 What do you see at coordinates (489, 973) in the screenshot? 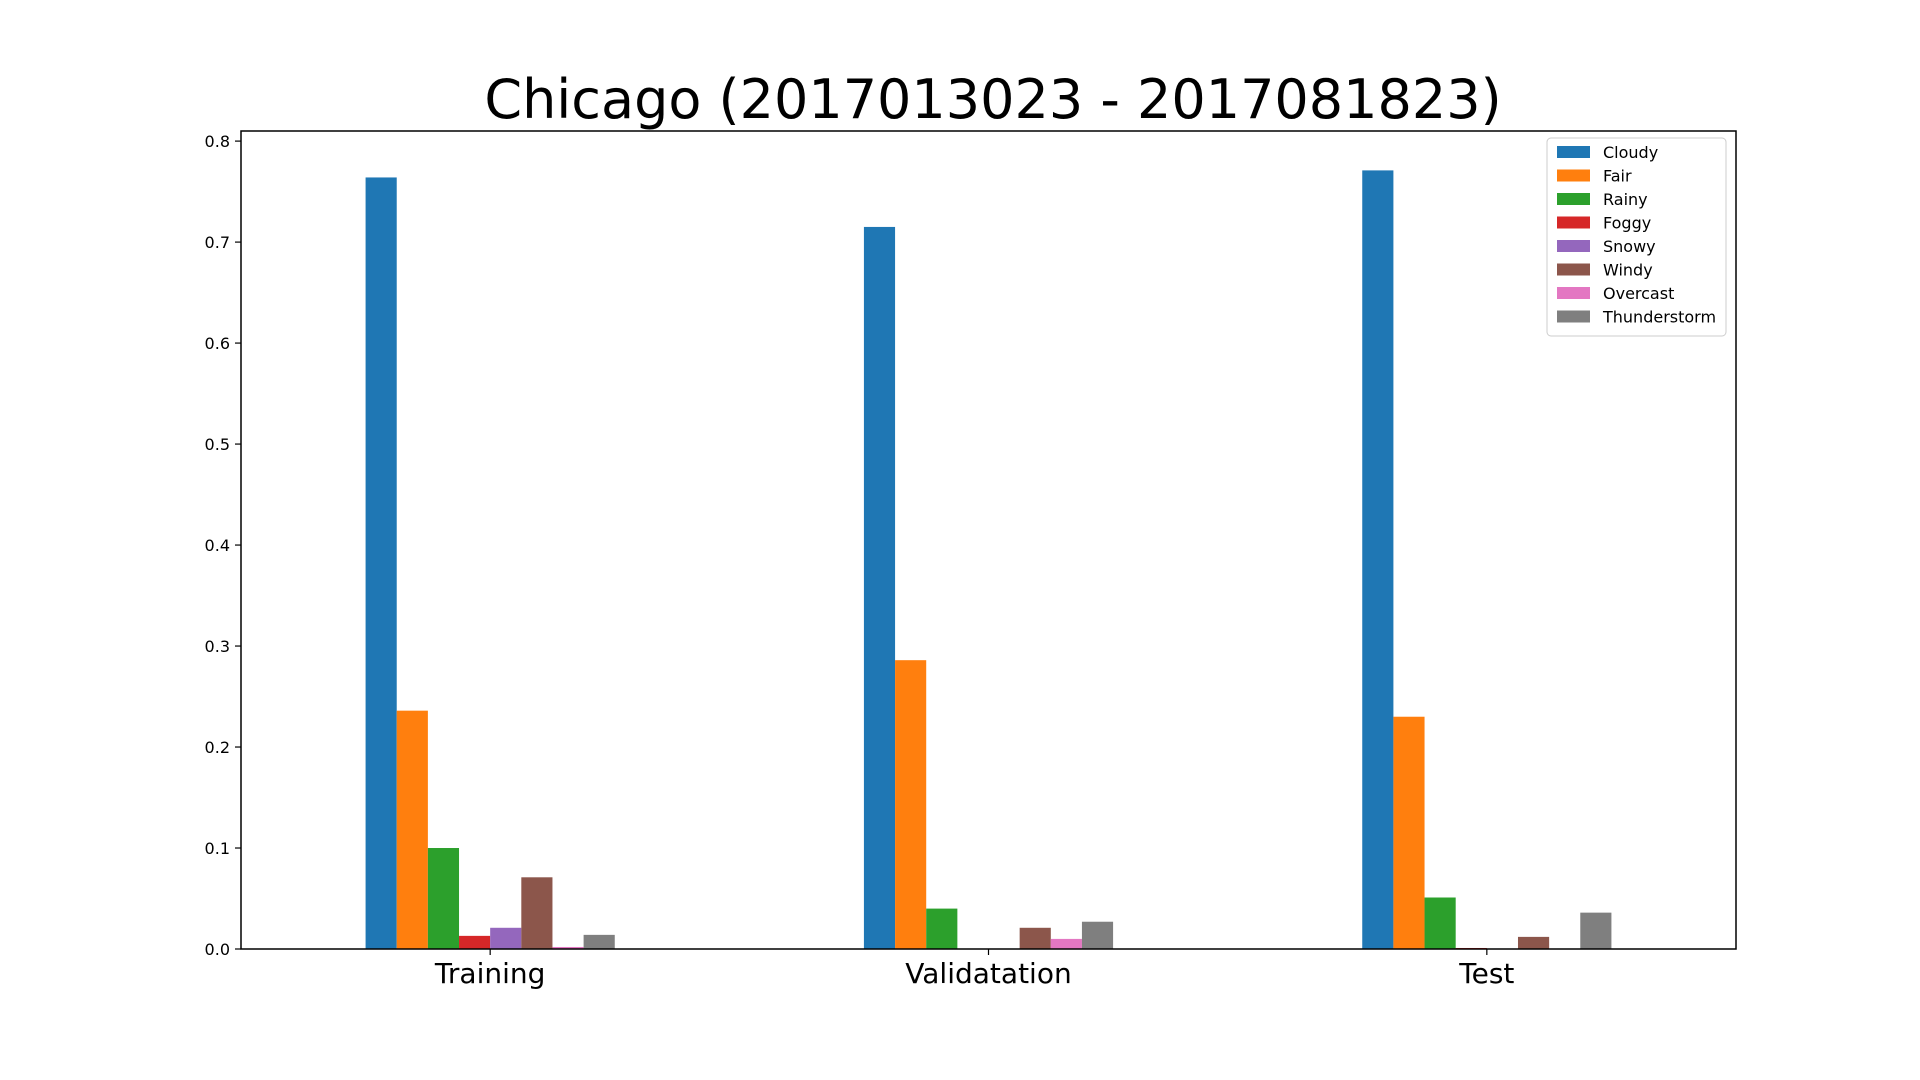
I see `x-category-label: Training` at bounding box center [489, 973].